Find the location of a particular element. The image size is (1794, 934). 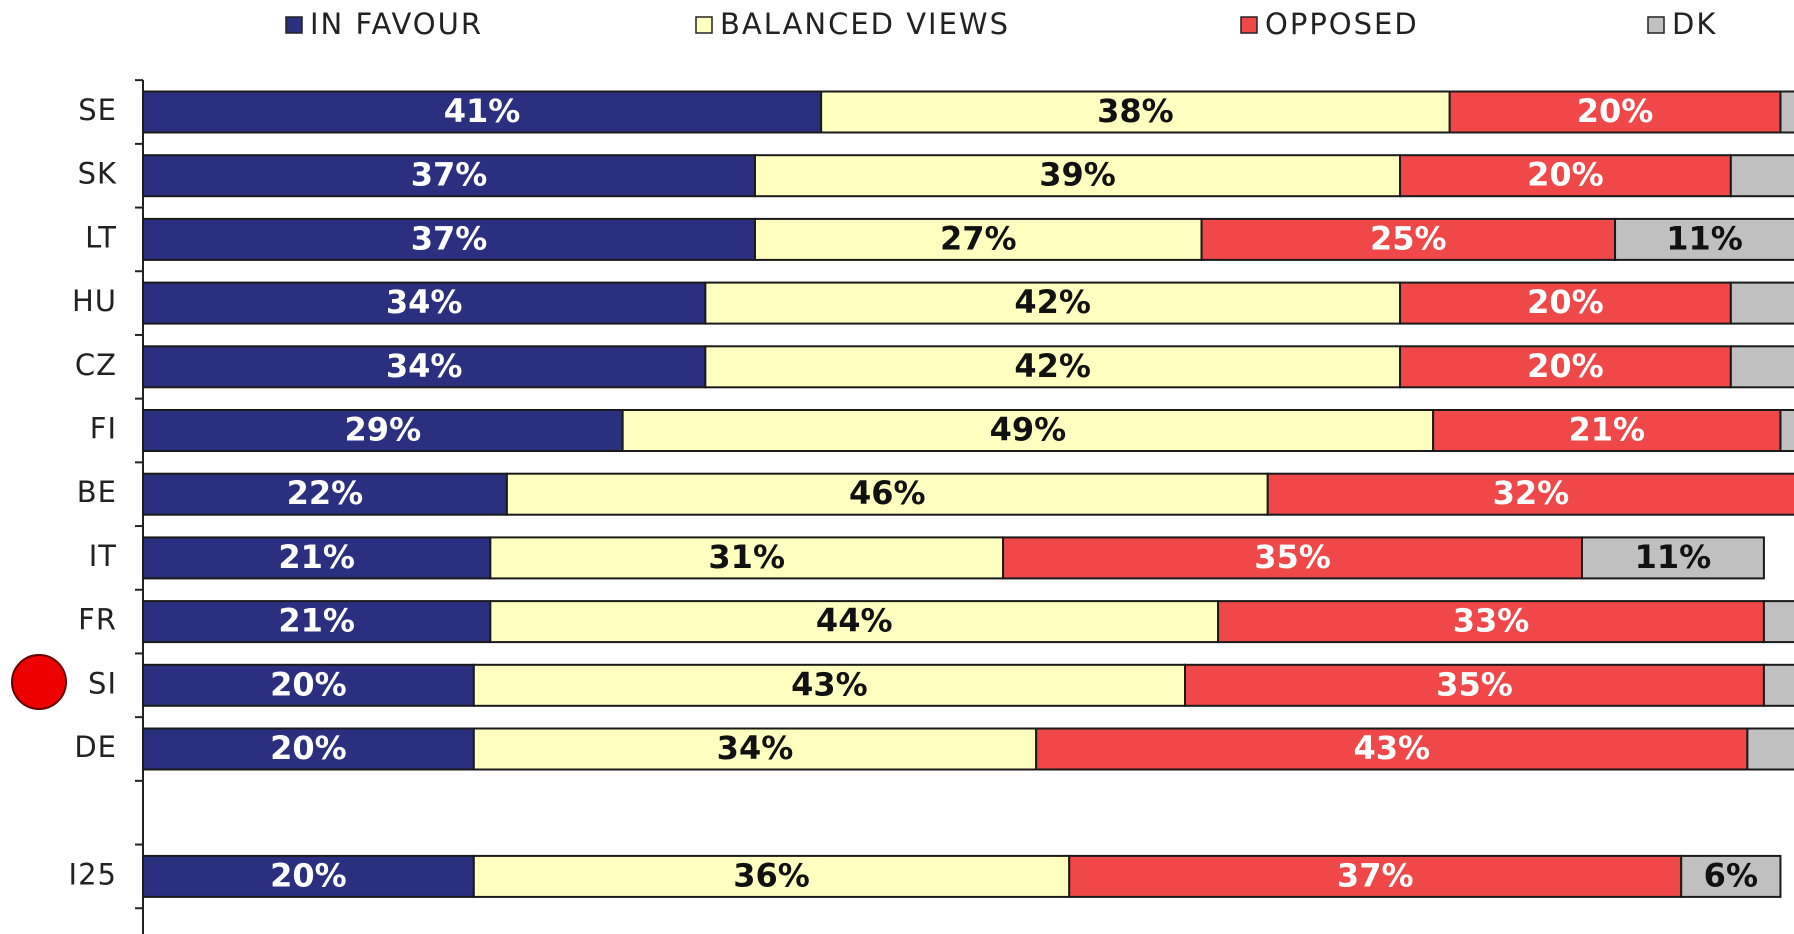

category-label: FR is located at coordinates (97, 620).